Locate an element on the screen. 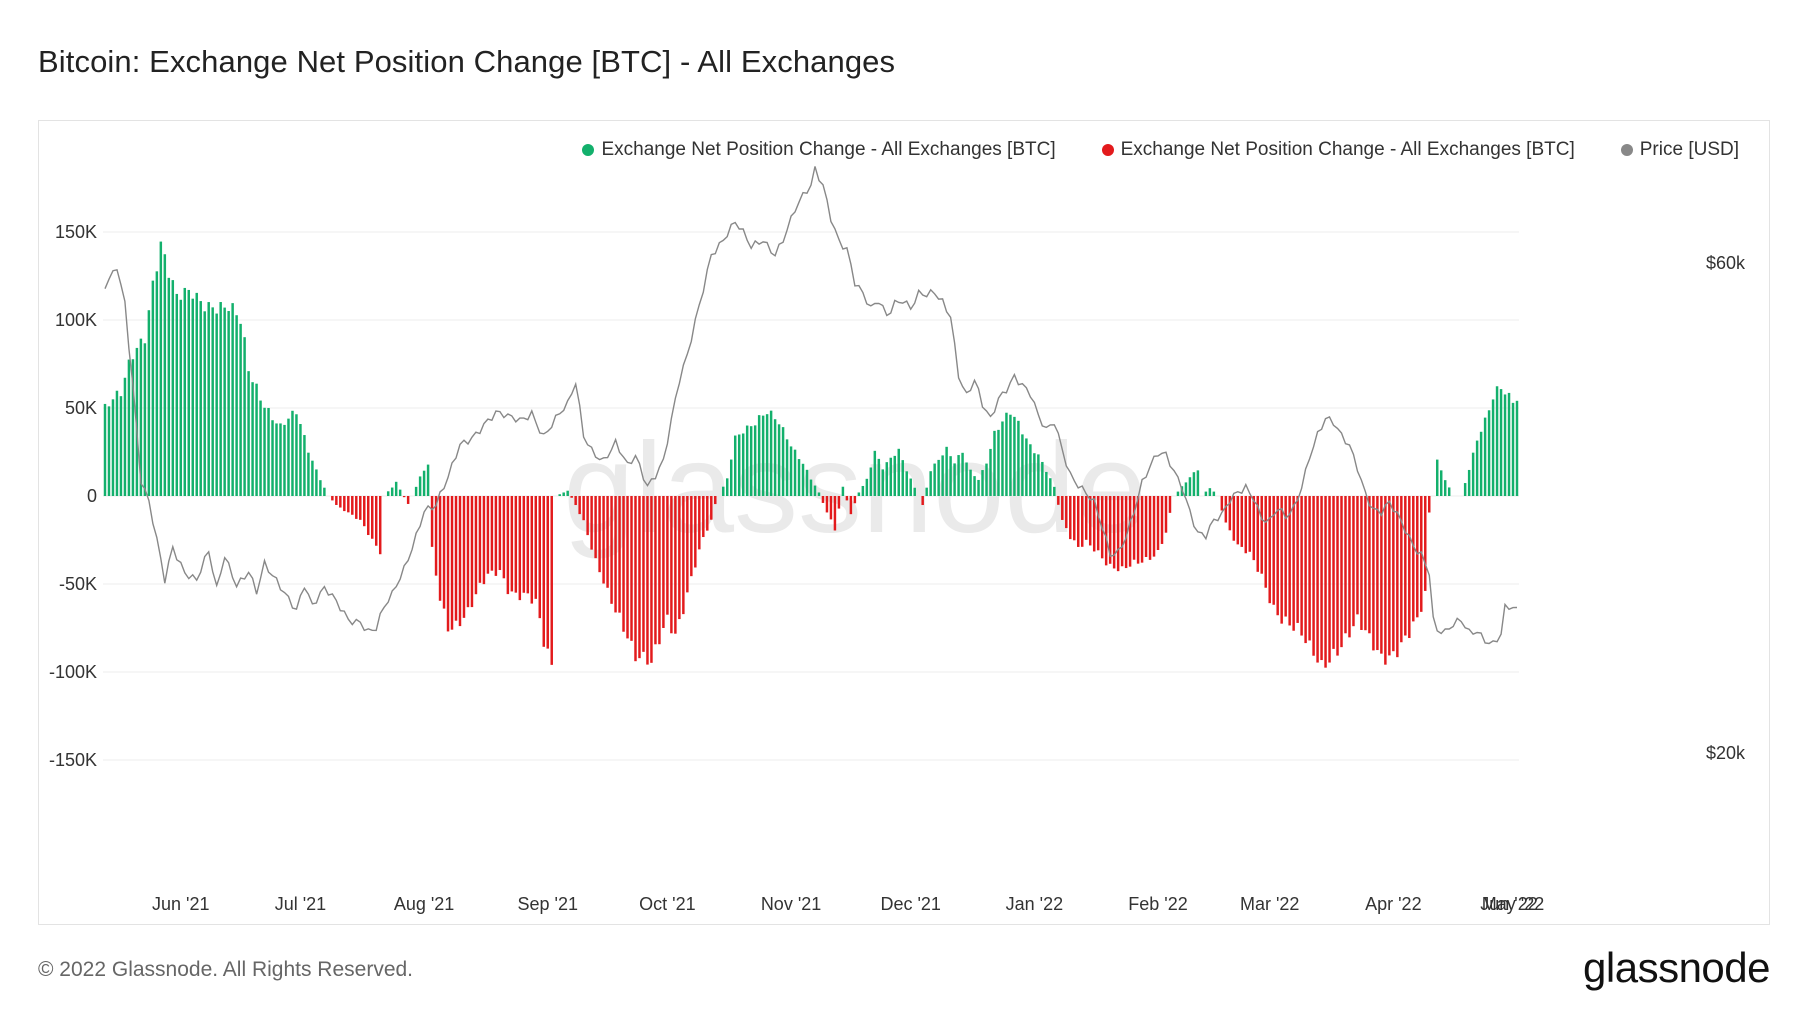 This screenshot has height=1013, width=1800. x-tick-label: Jul '21 is located at coordinates (300, 904).